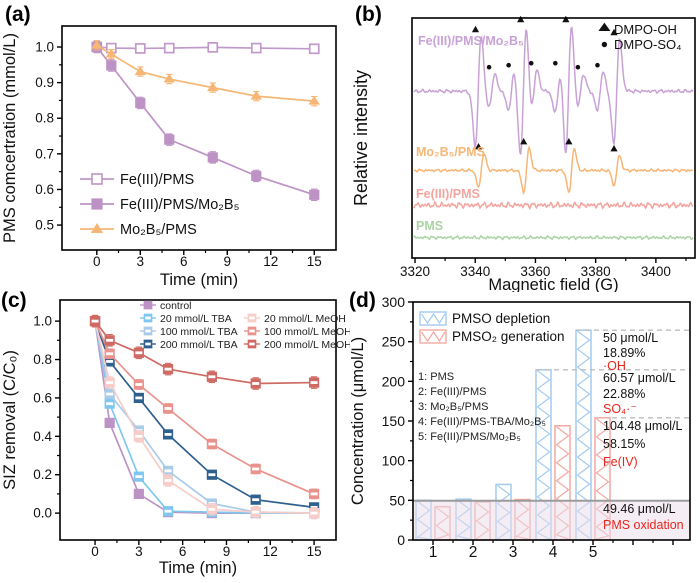 The width and height of the screenshot is (700, 583). I want to click on panel-letter-d: (d), so click(362, 300).